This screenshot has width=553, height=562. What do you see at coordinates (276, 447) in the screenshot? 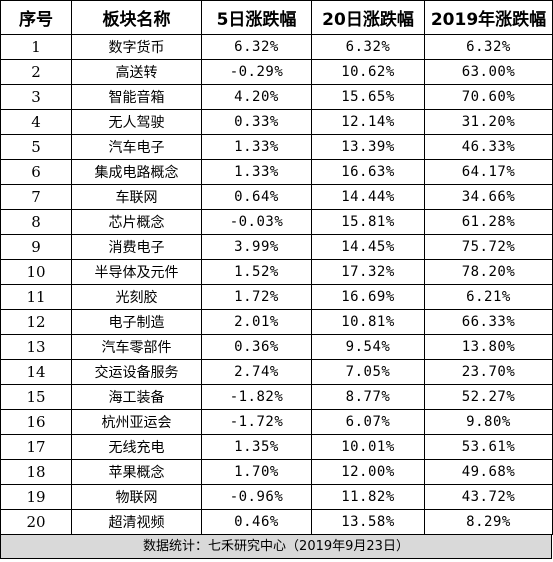
I see `table-row: 17 无线充电 1.35% 10.01% 53.61%` at bounding box center [276, 447].